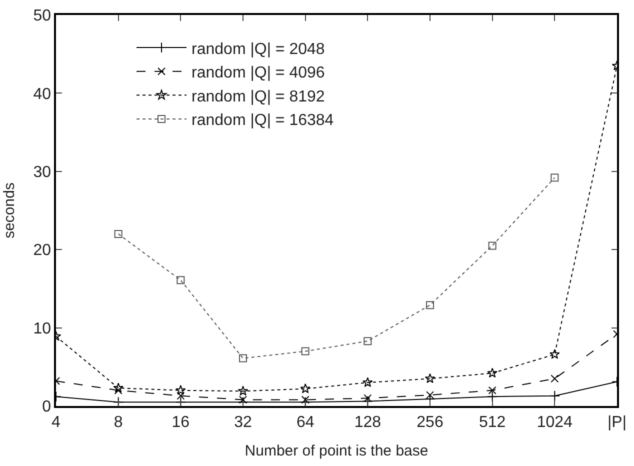 This screenshot has width=634, height=466. What do you see at coordinates (42, 251) in the screenshot?
I see `y-tick-label: 20` at bounding box center [42, 251].